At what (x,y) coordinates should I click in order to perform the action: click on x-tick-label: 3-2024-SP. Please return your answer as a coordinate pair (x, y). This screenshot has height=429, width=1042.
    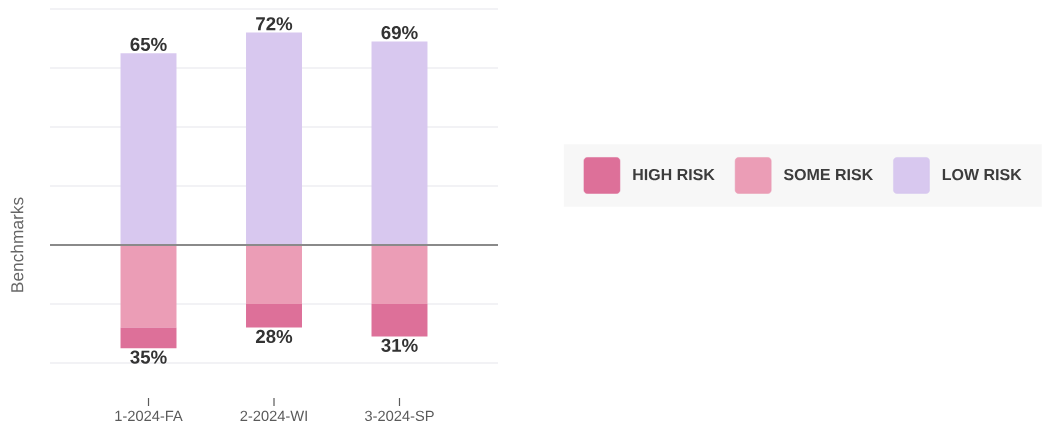
    Looking at the image, I should click on (399, 416).